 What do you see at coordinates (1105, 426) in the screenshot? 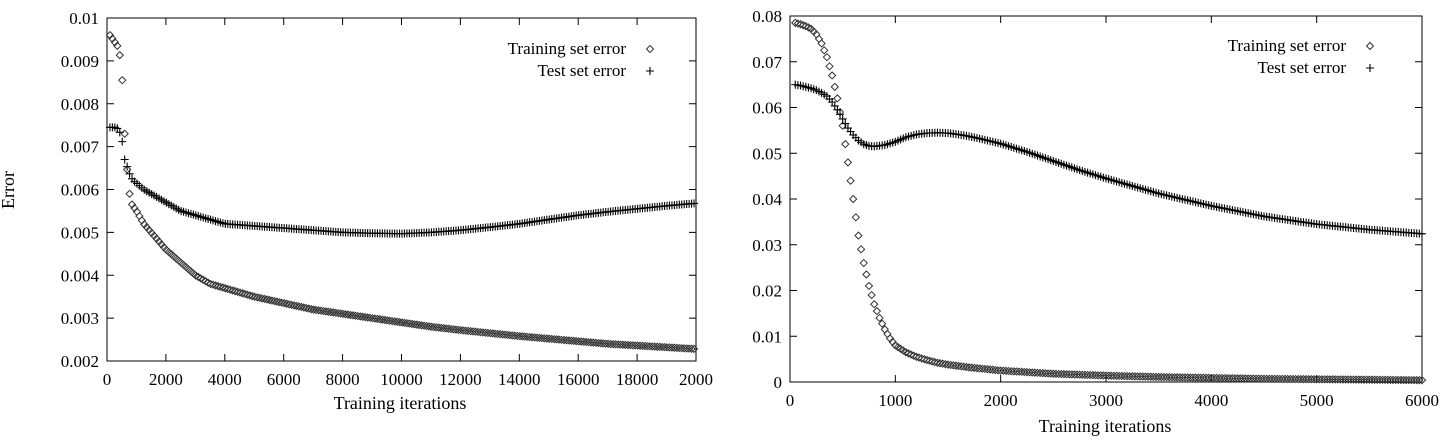
I see `x-axis-label: Training iterations` at bounding box center [1105, 426].